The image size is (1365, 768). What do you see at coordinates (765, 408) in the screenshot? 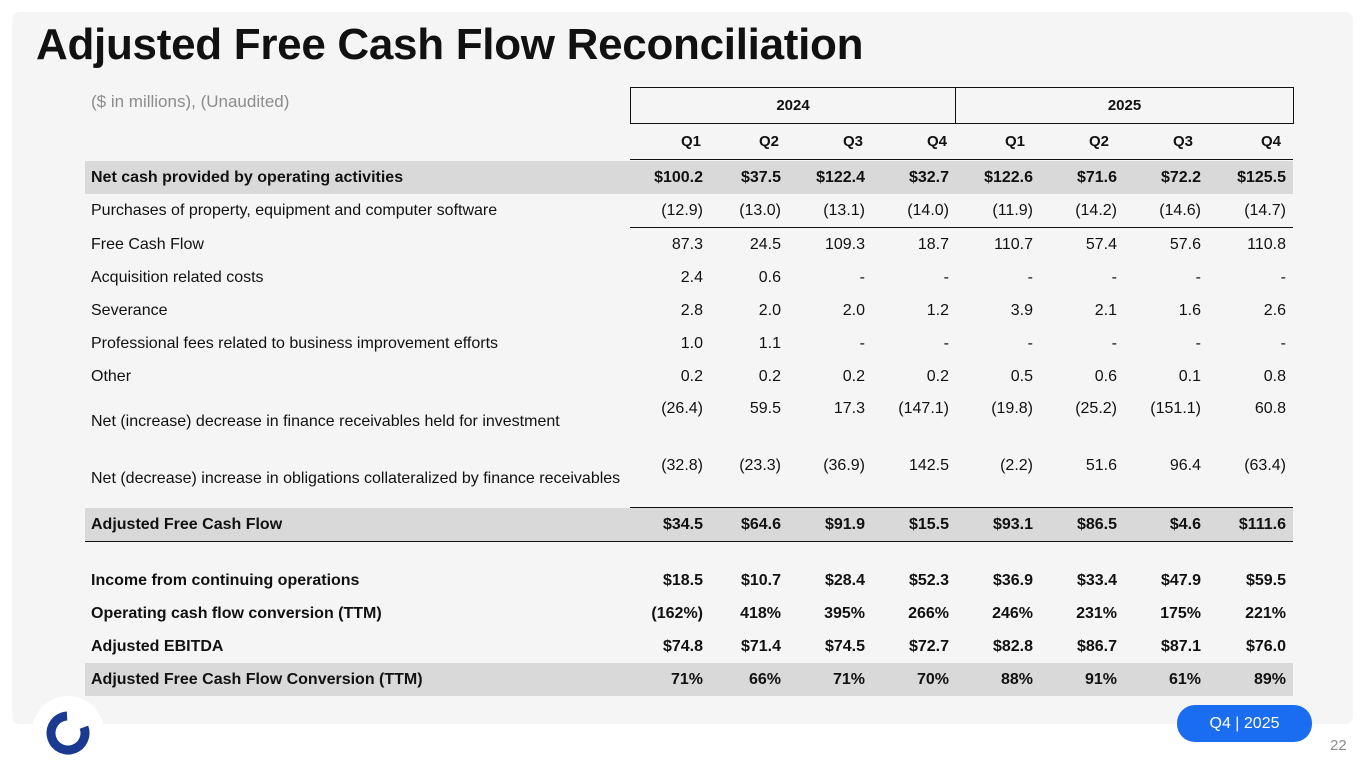
I see `row-value: 59.5` at bounding box center [765, 408].